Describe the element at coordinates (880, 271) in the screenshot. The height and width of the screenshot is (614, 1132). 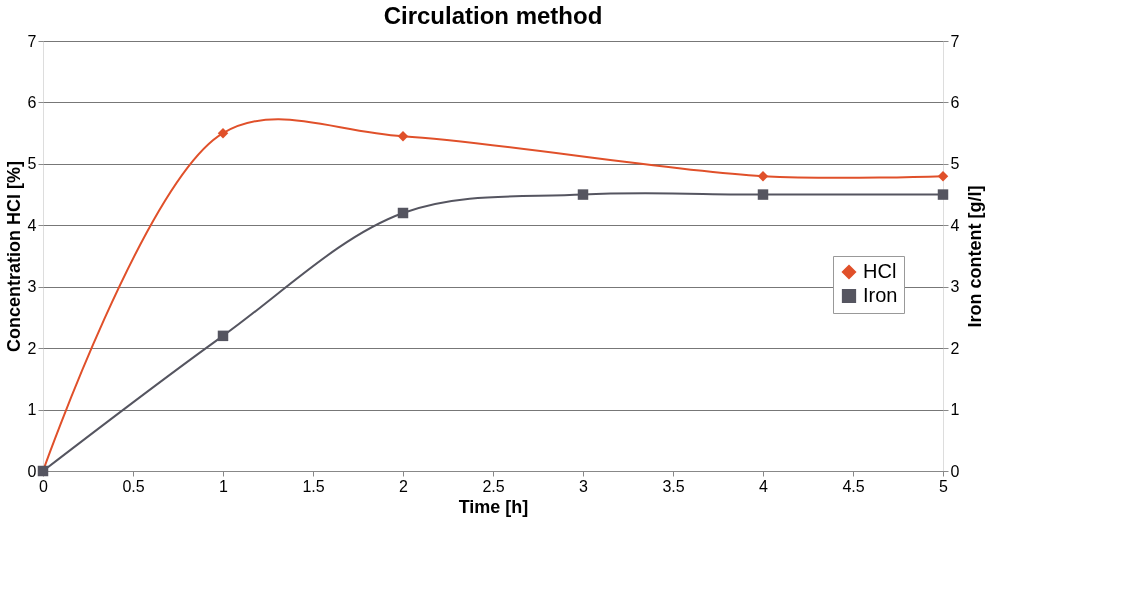
I see `legend-label: HCl` at that location.